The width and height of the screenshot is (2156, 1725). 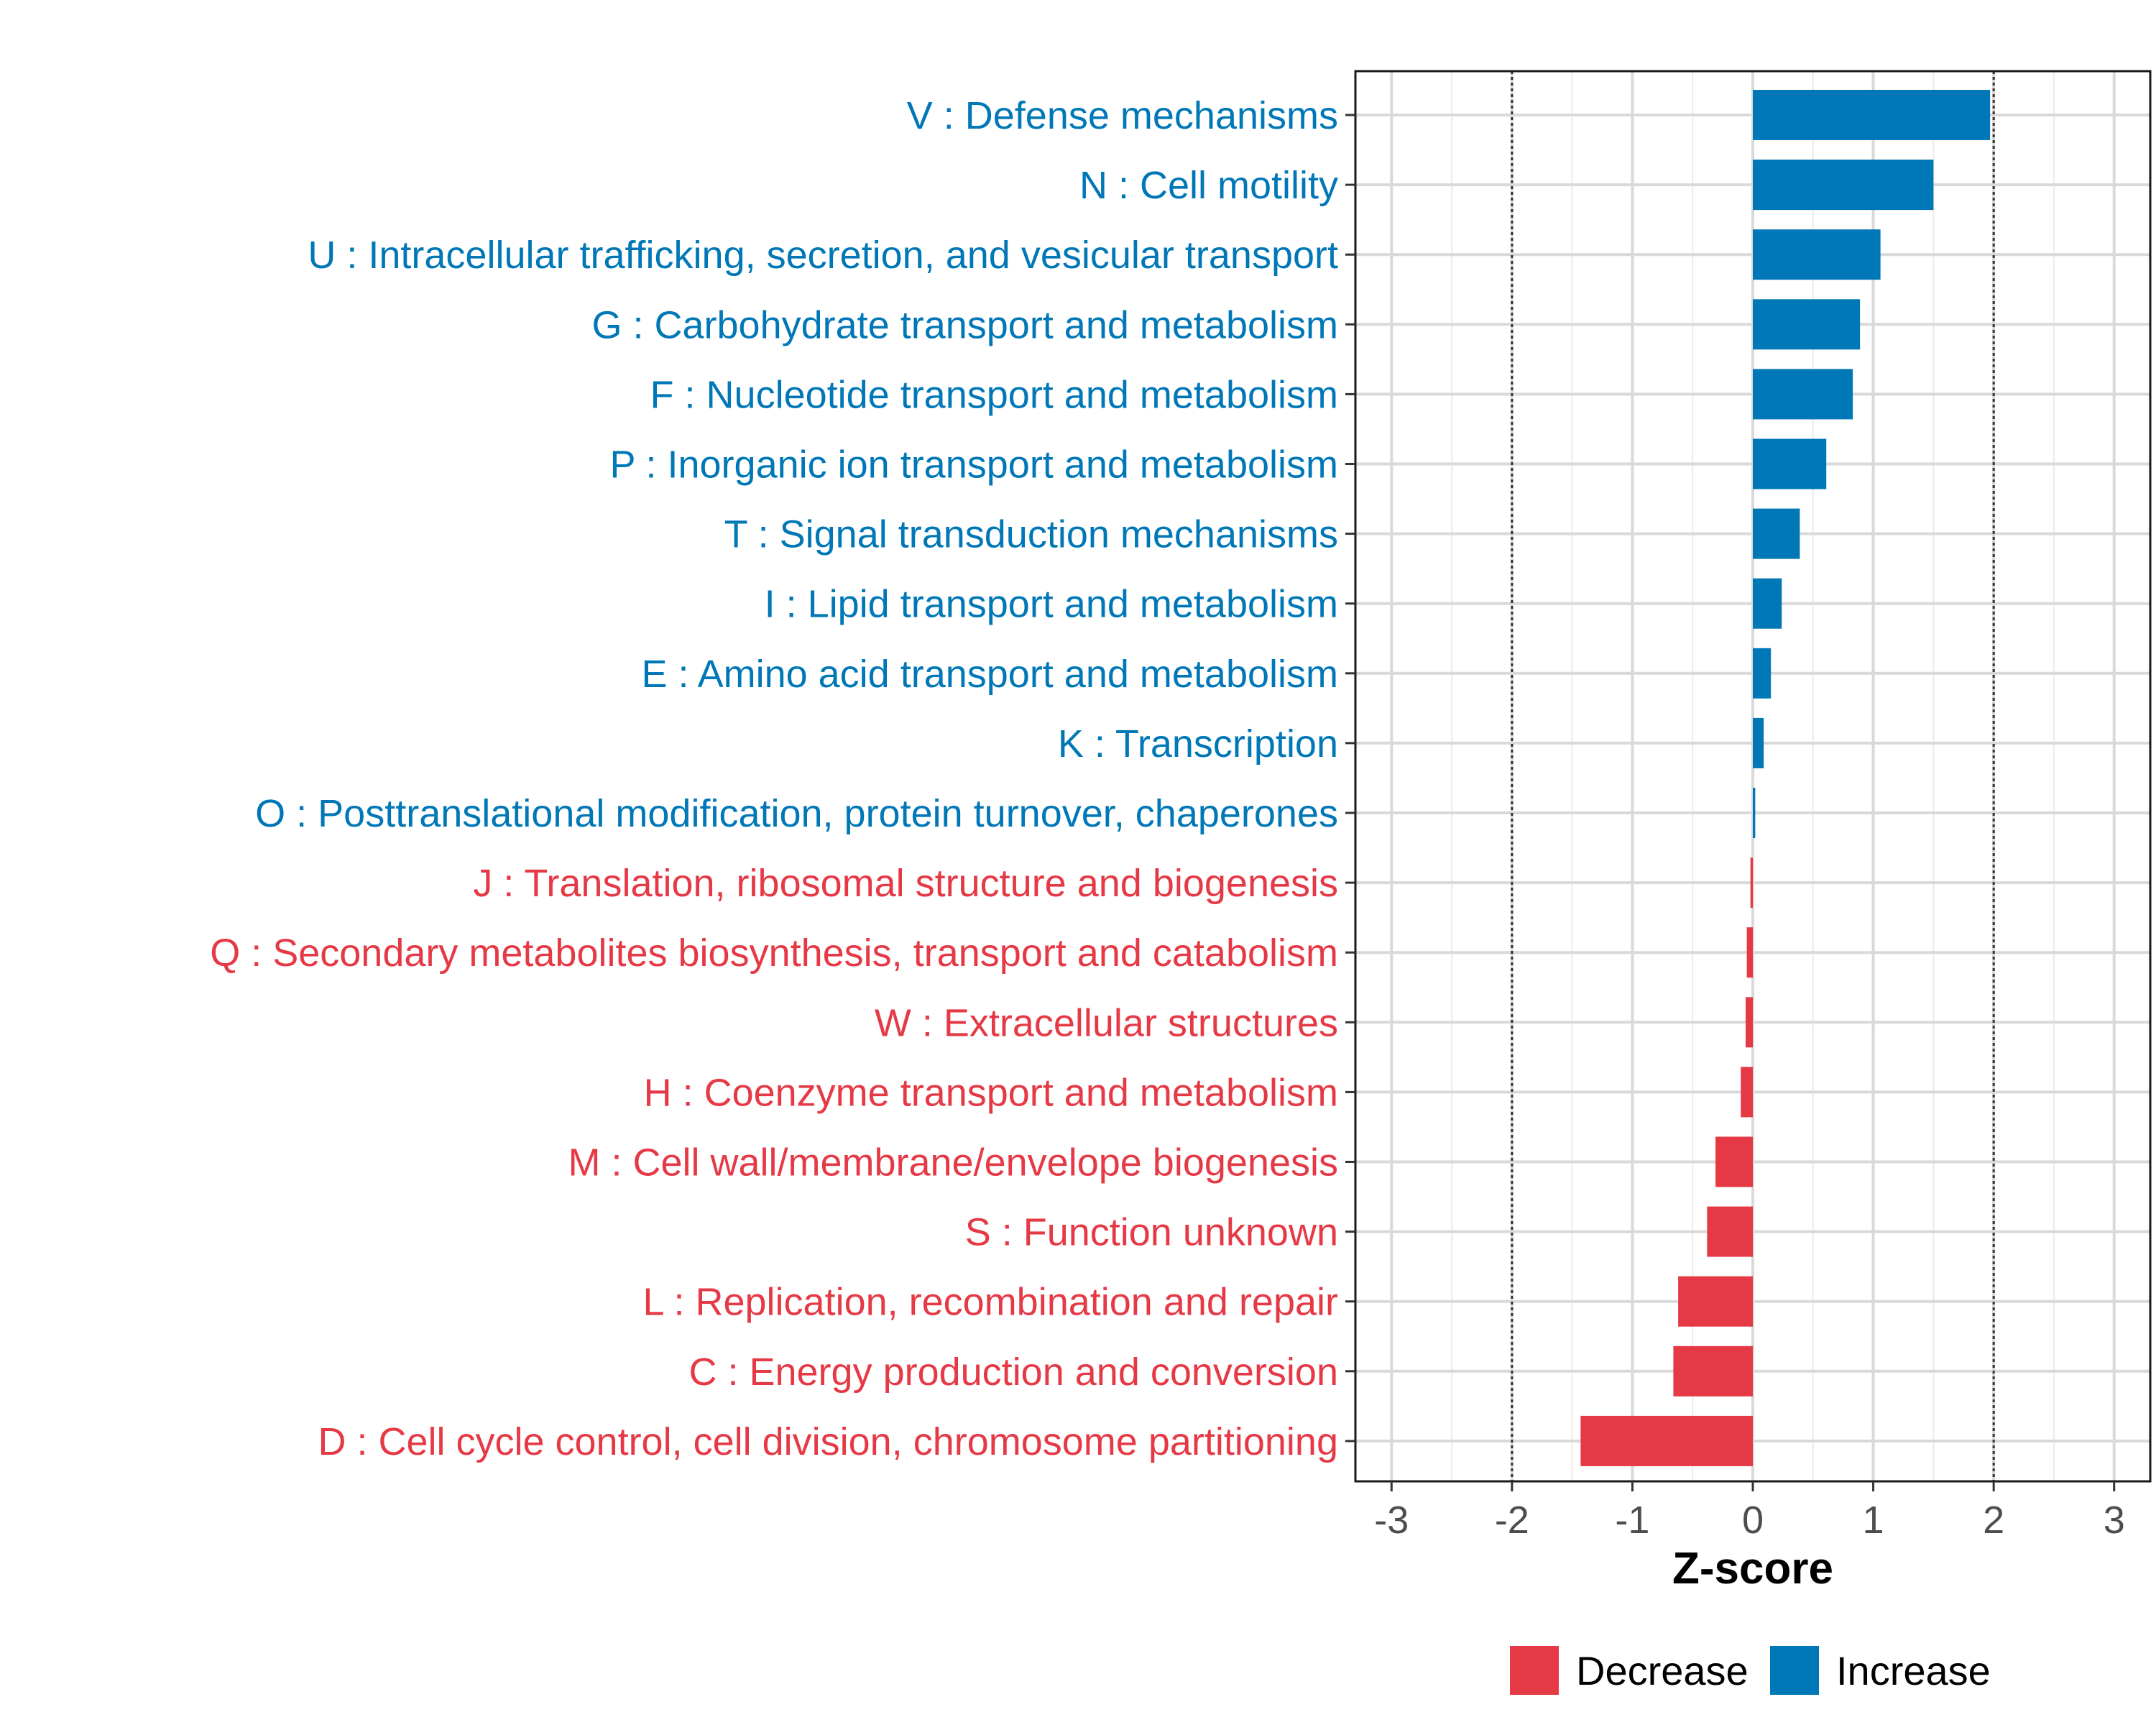 What do you see at coordinates (994, 394) in the screenshot?
I see `category-label: F : Nucleotide transport and metabolism` at bounding box center [994, 394].